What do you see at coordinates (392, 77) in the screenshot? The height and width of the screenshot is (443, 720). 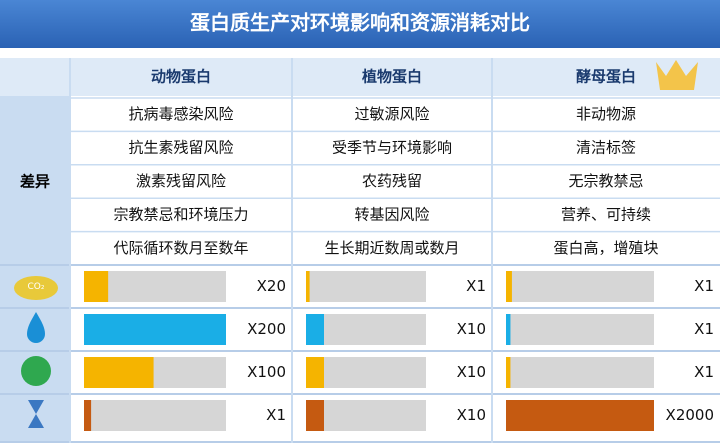 I see `column-header: 植物蛋白` at bounding box center [392, 77].